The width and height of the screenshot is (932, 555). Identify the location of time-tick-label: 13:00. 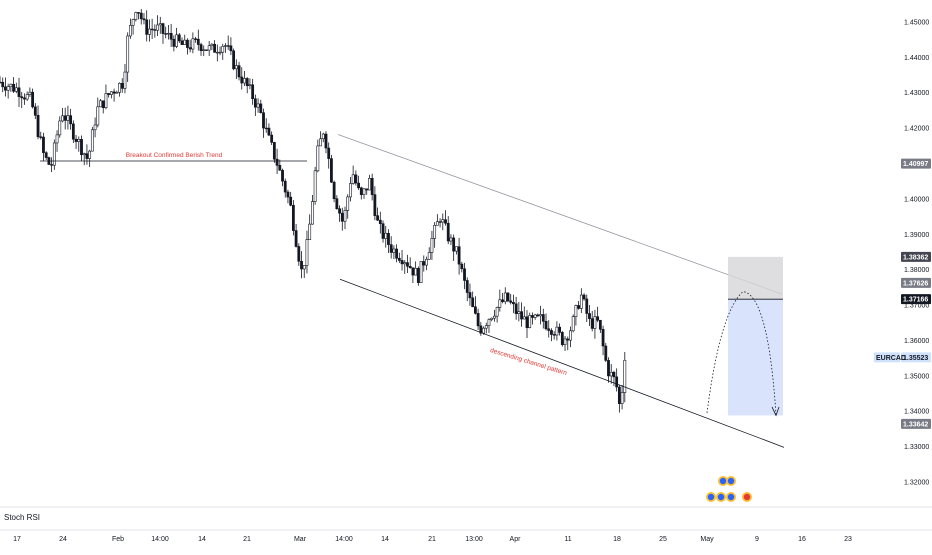
(474, 539).